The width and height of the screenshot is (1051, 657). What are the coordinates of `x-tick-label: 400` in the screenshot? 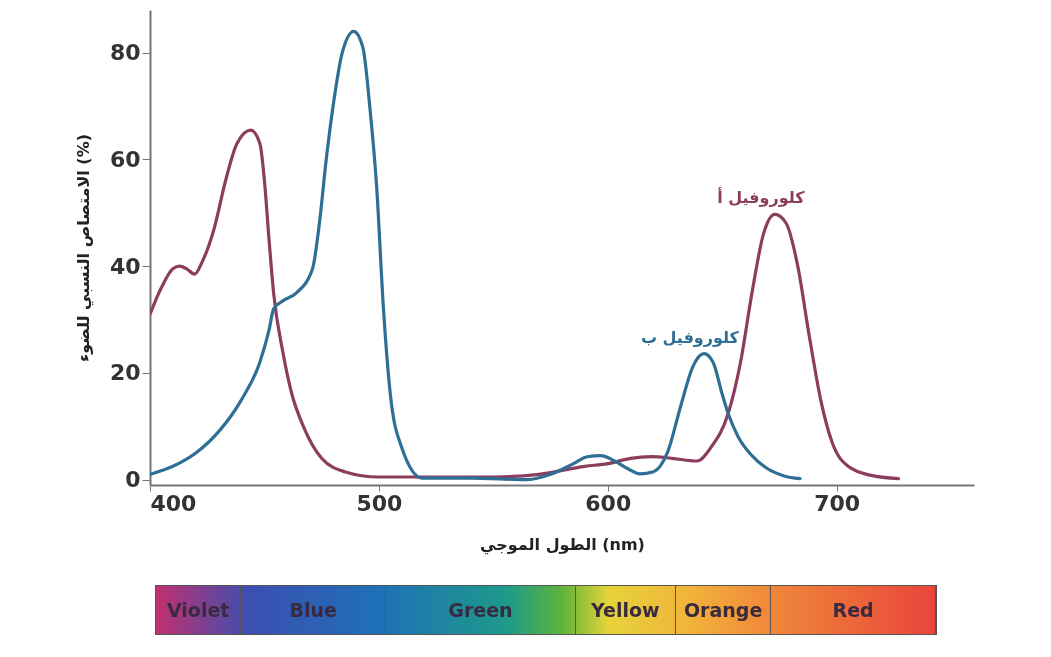 It's located at (173, 503).